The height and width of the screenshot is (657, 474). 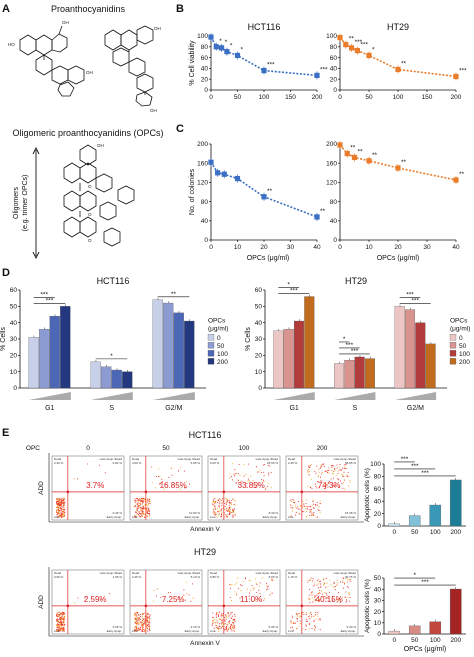 What do you see at coordinates (405, 459) in the screenshot?
I see `significance-label: ***` at bounding box center [405, 459].